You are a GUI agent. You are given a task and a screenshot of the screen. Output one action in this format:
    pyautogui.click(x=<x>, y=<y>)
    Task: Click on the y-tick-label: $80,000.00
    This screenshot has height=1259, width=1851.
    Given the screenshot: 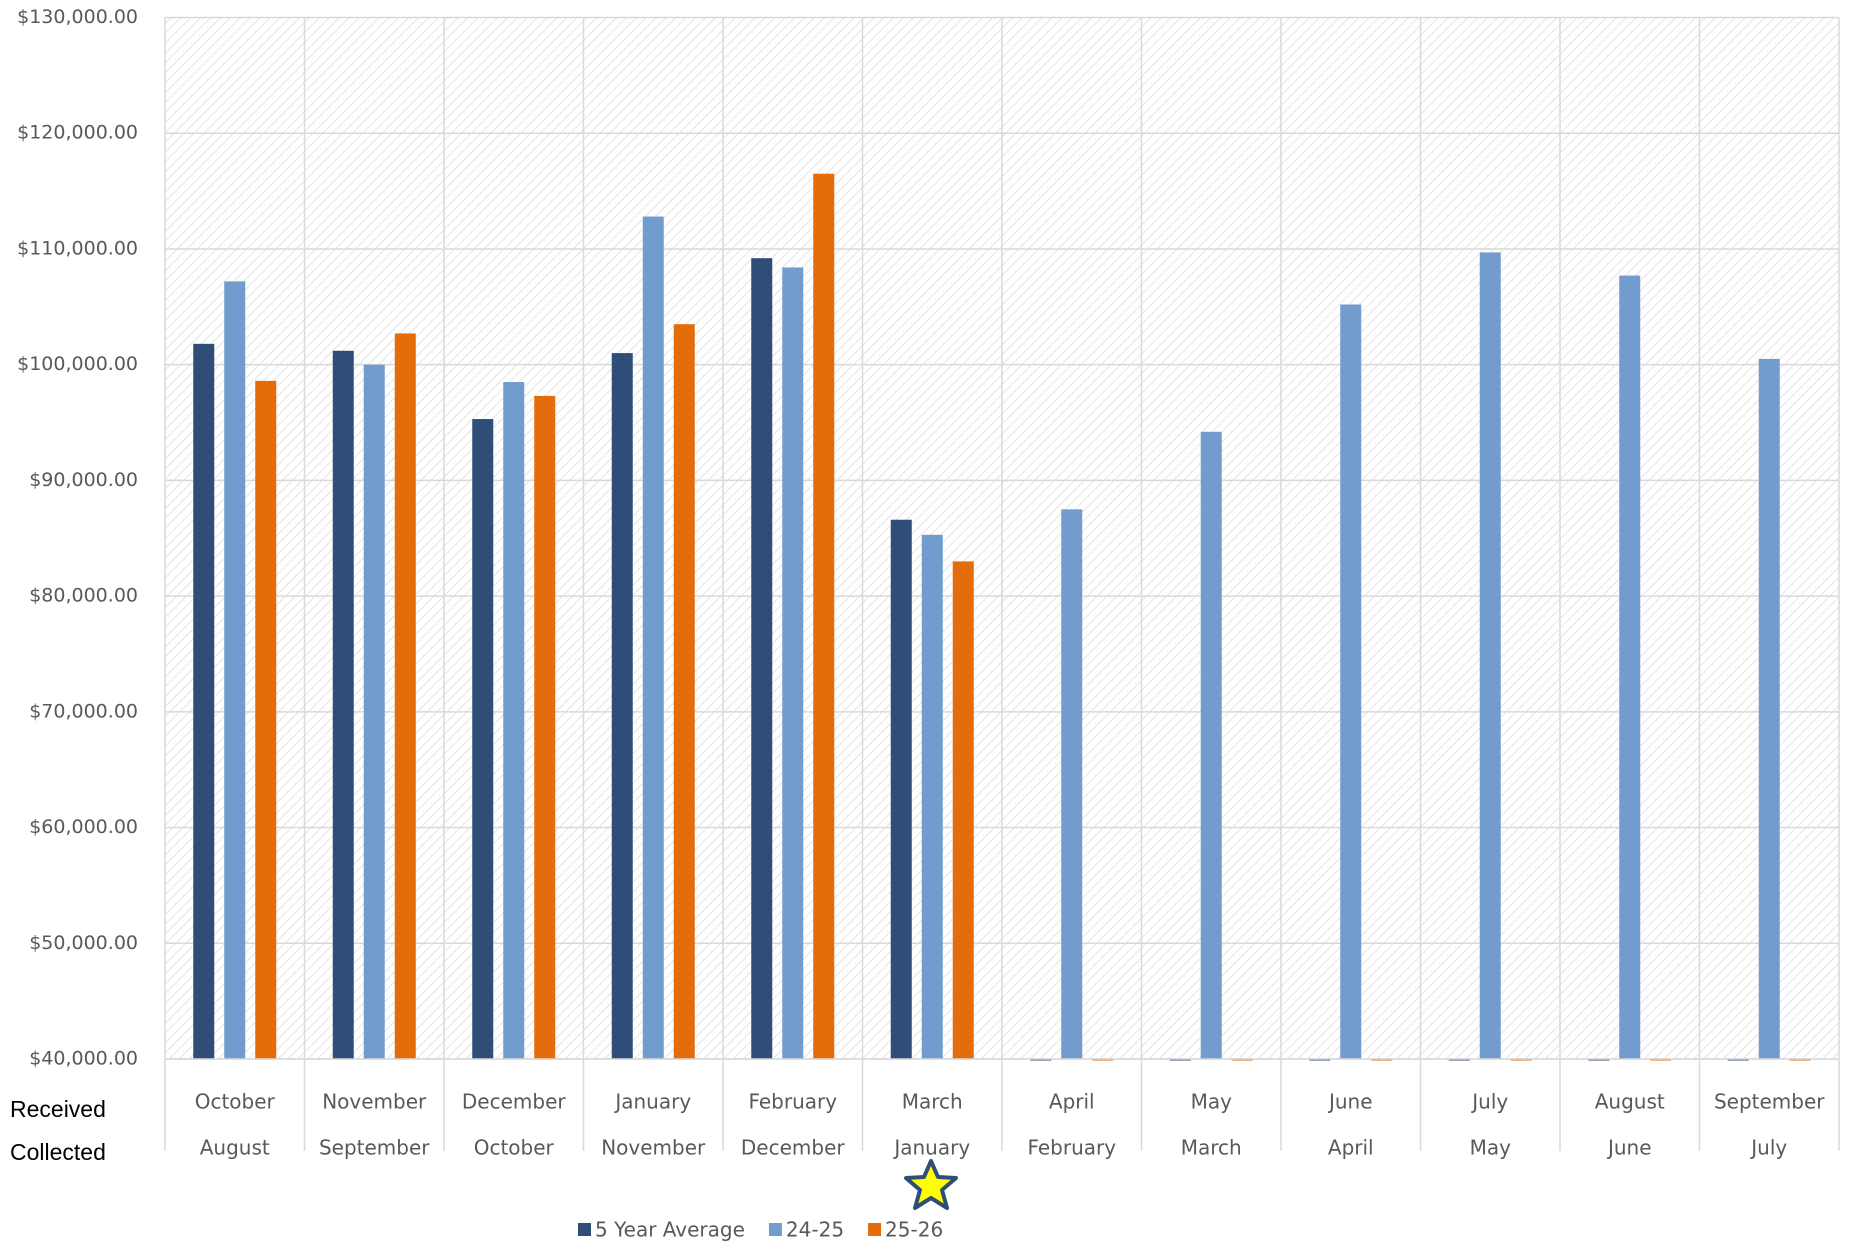 What is the action you would take?
    pyautogui.click(x=83, y=596)
    